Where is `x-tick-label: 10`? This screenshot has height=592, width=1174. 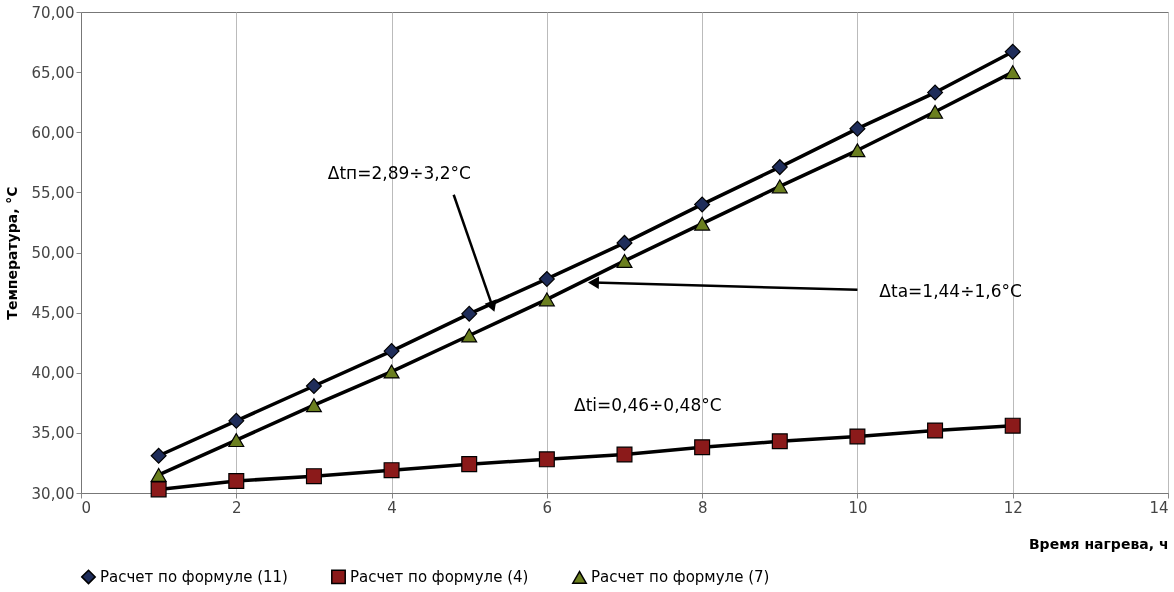
x-tick-label: 10 is located at coordinates (858, 507).